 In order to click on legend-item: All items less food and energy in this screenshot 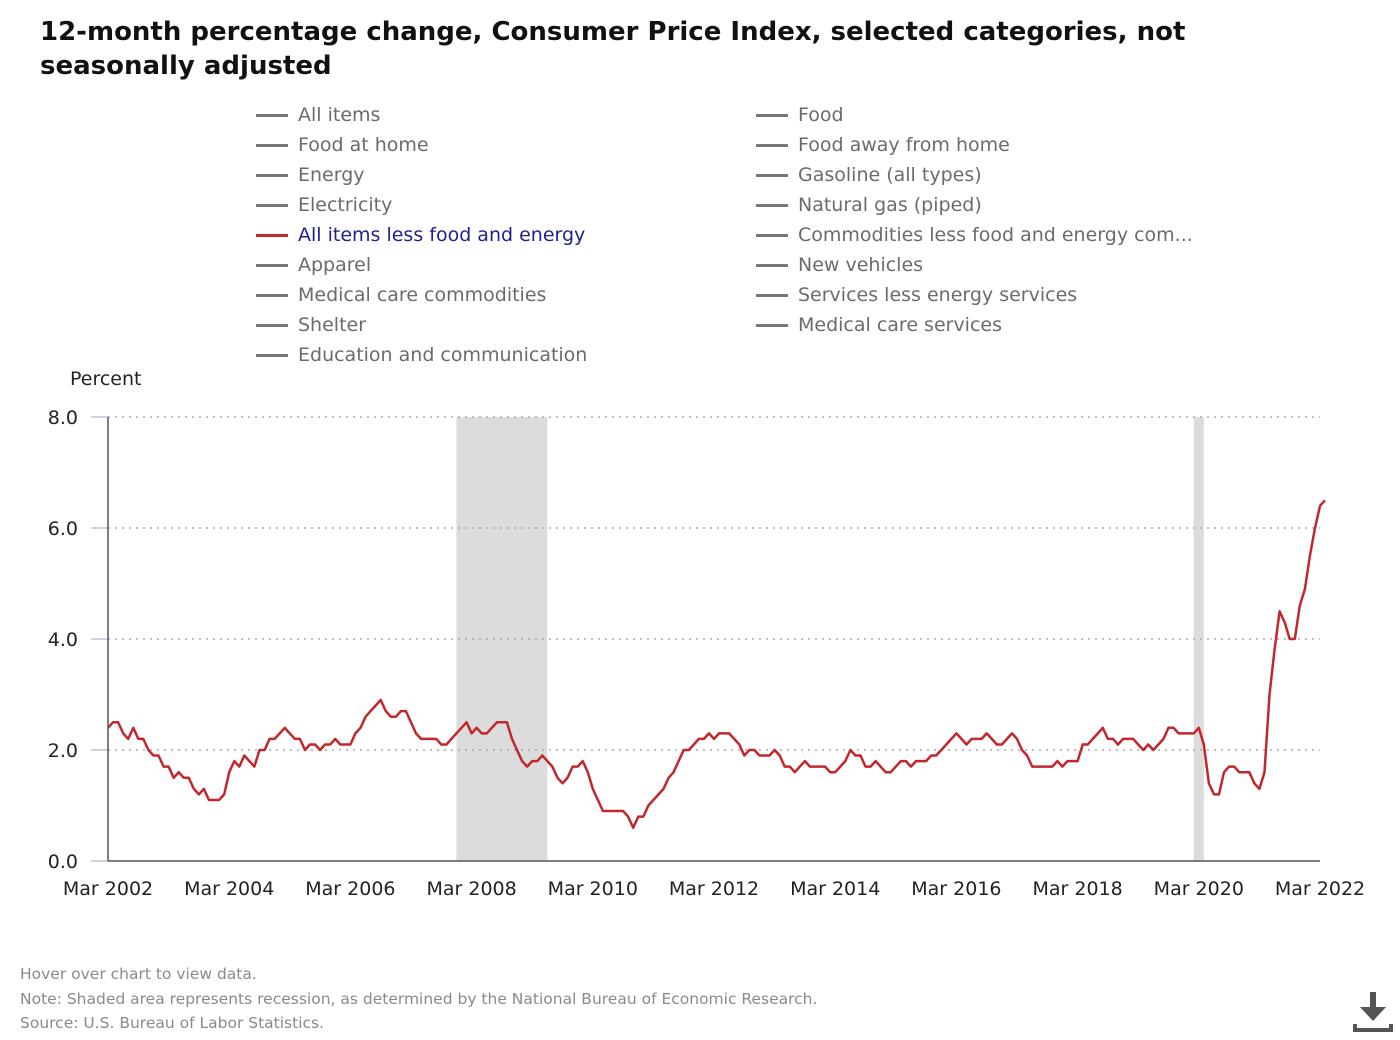, I will do `click(420, 235)`.